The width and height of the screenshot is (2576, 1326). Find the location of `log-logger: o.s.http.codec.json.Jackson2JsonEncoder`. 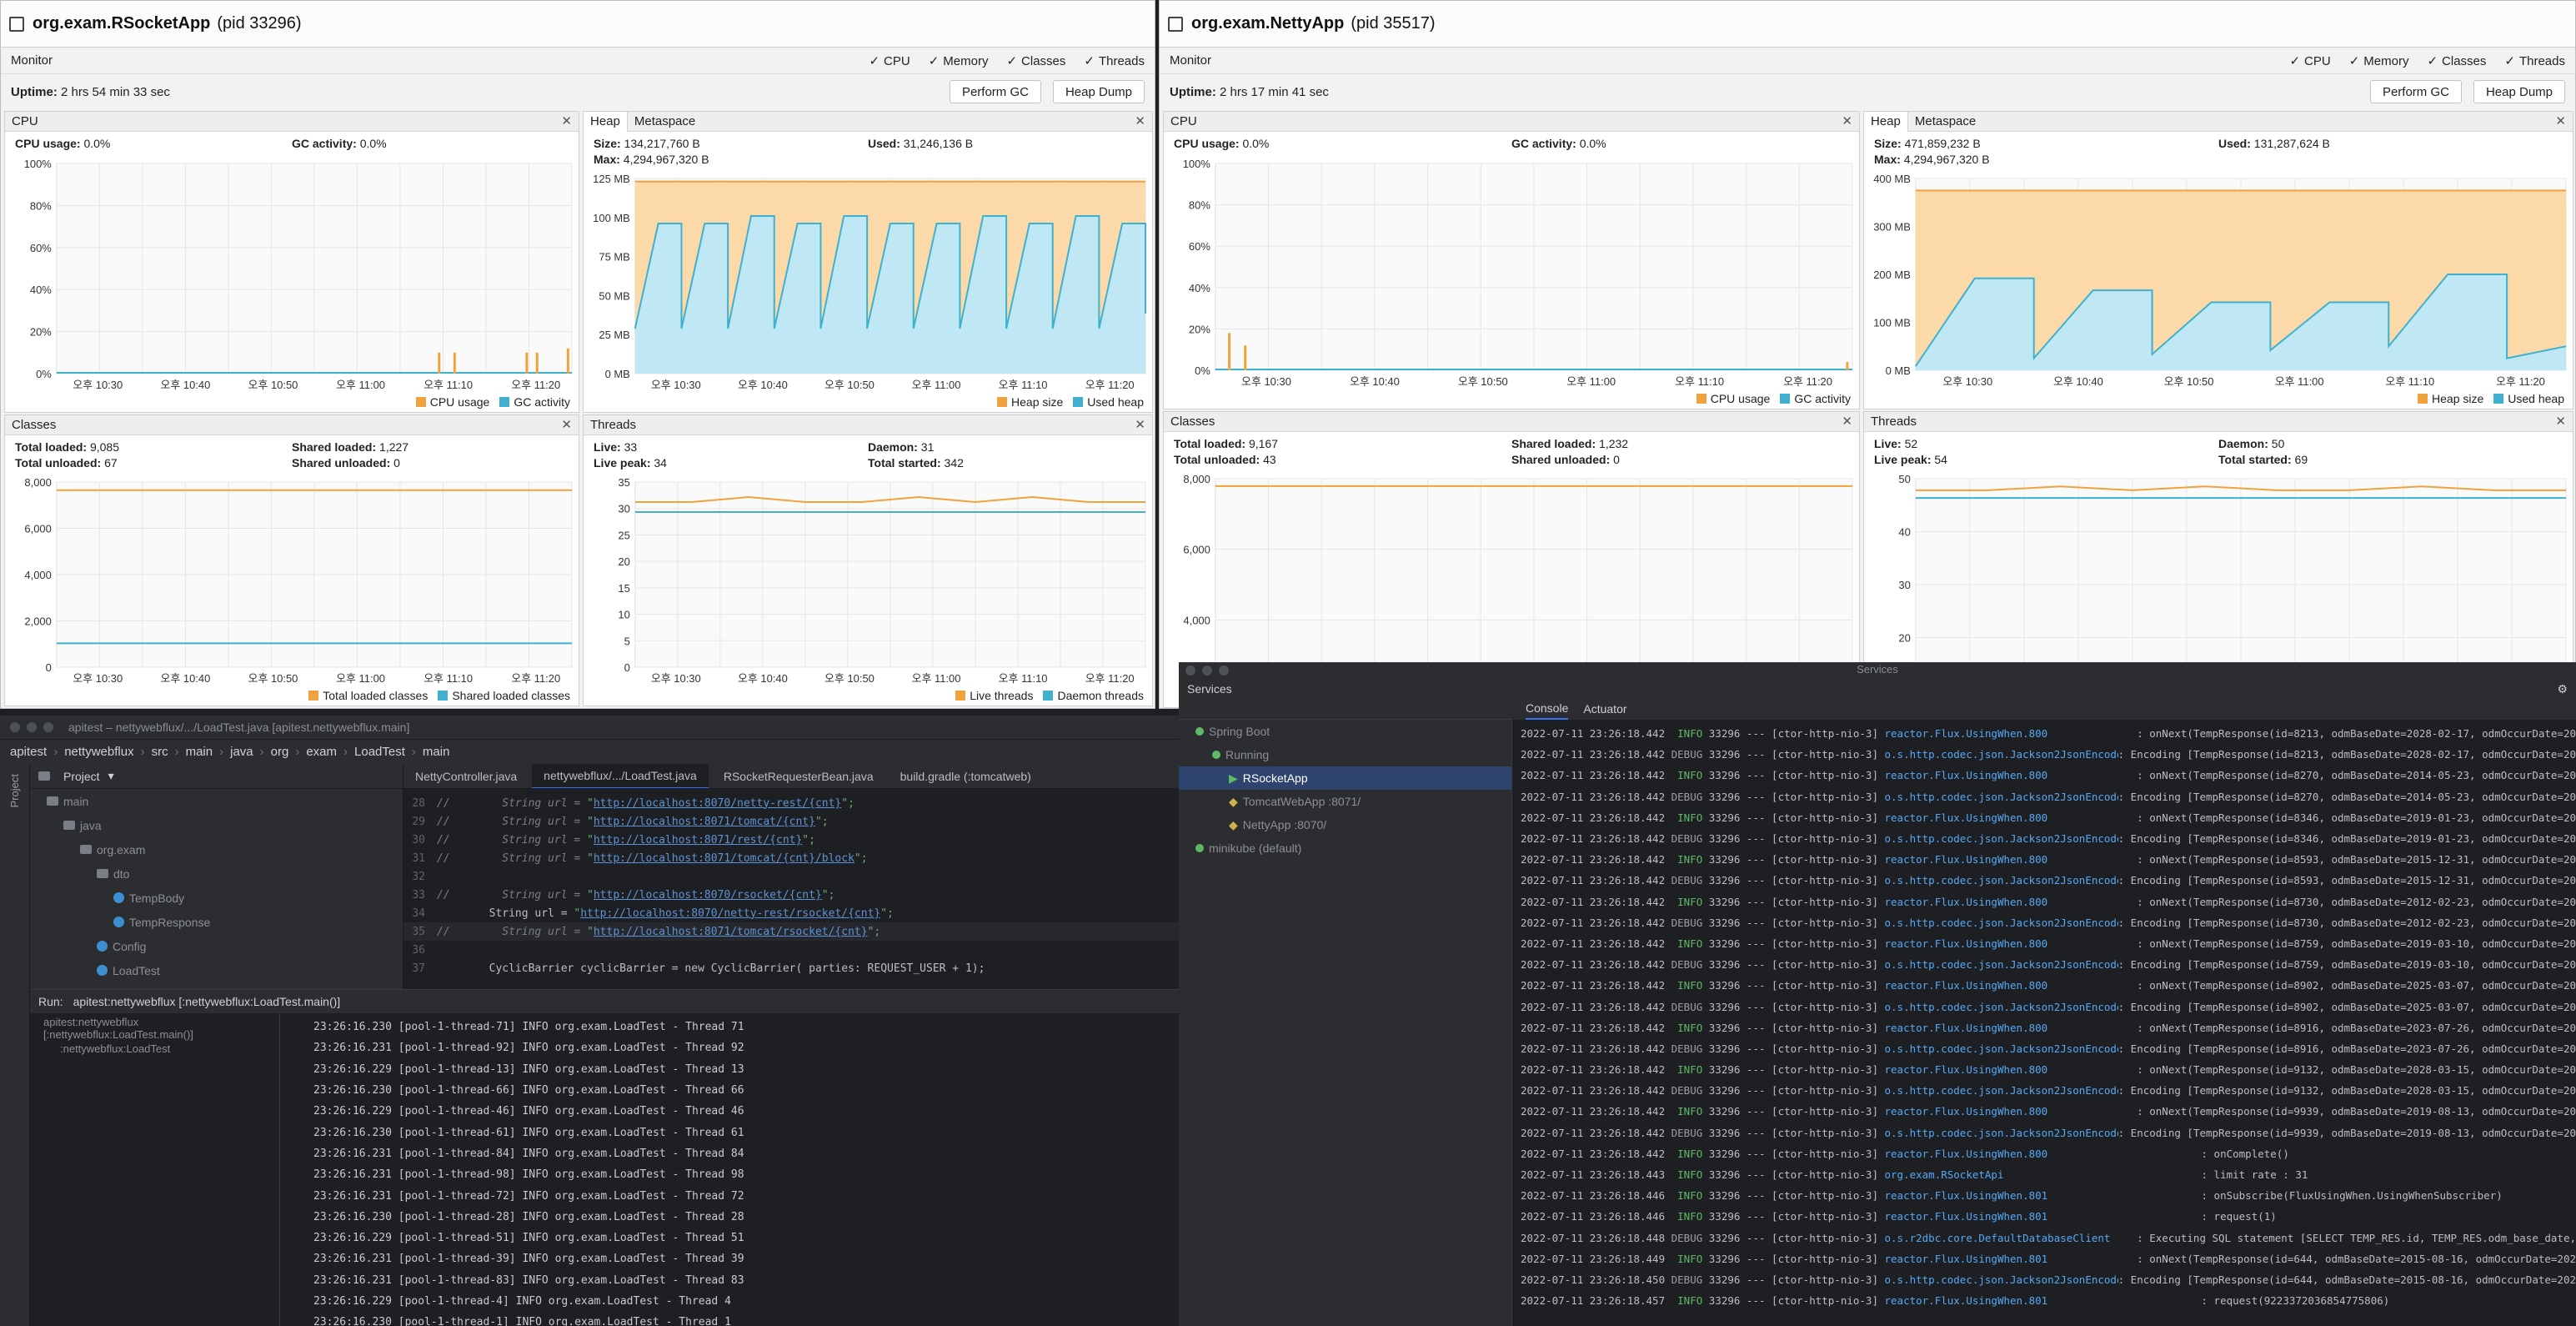

log-logger: o.s.http.codec.json.Jackson2JsonEncoder is located at coordinates (2001, 1132).